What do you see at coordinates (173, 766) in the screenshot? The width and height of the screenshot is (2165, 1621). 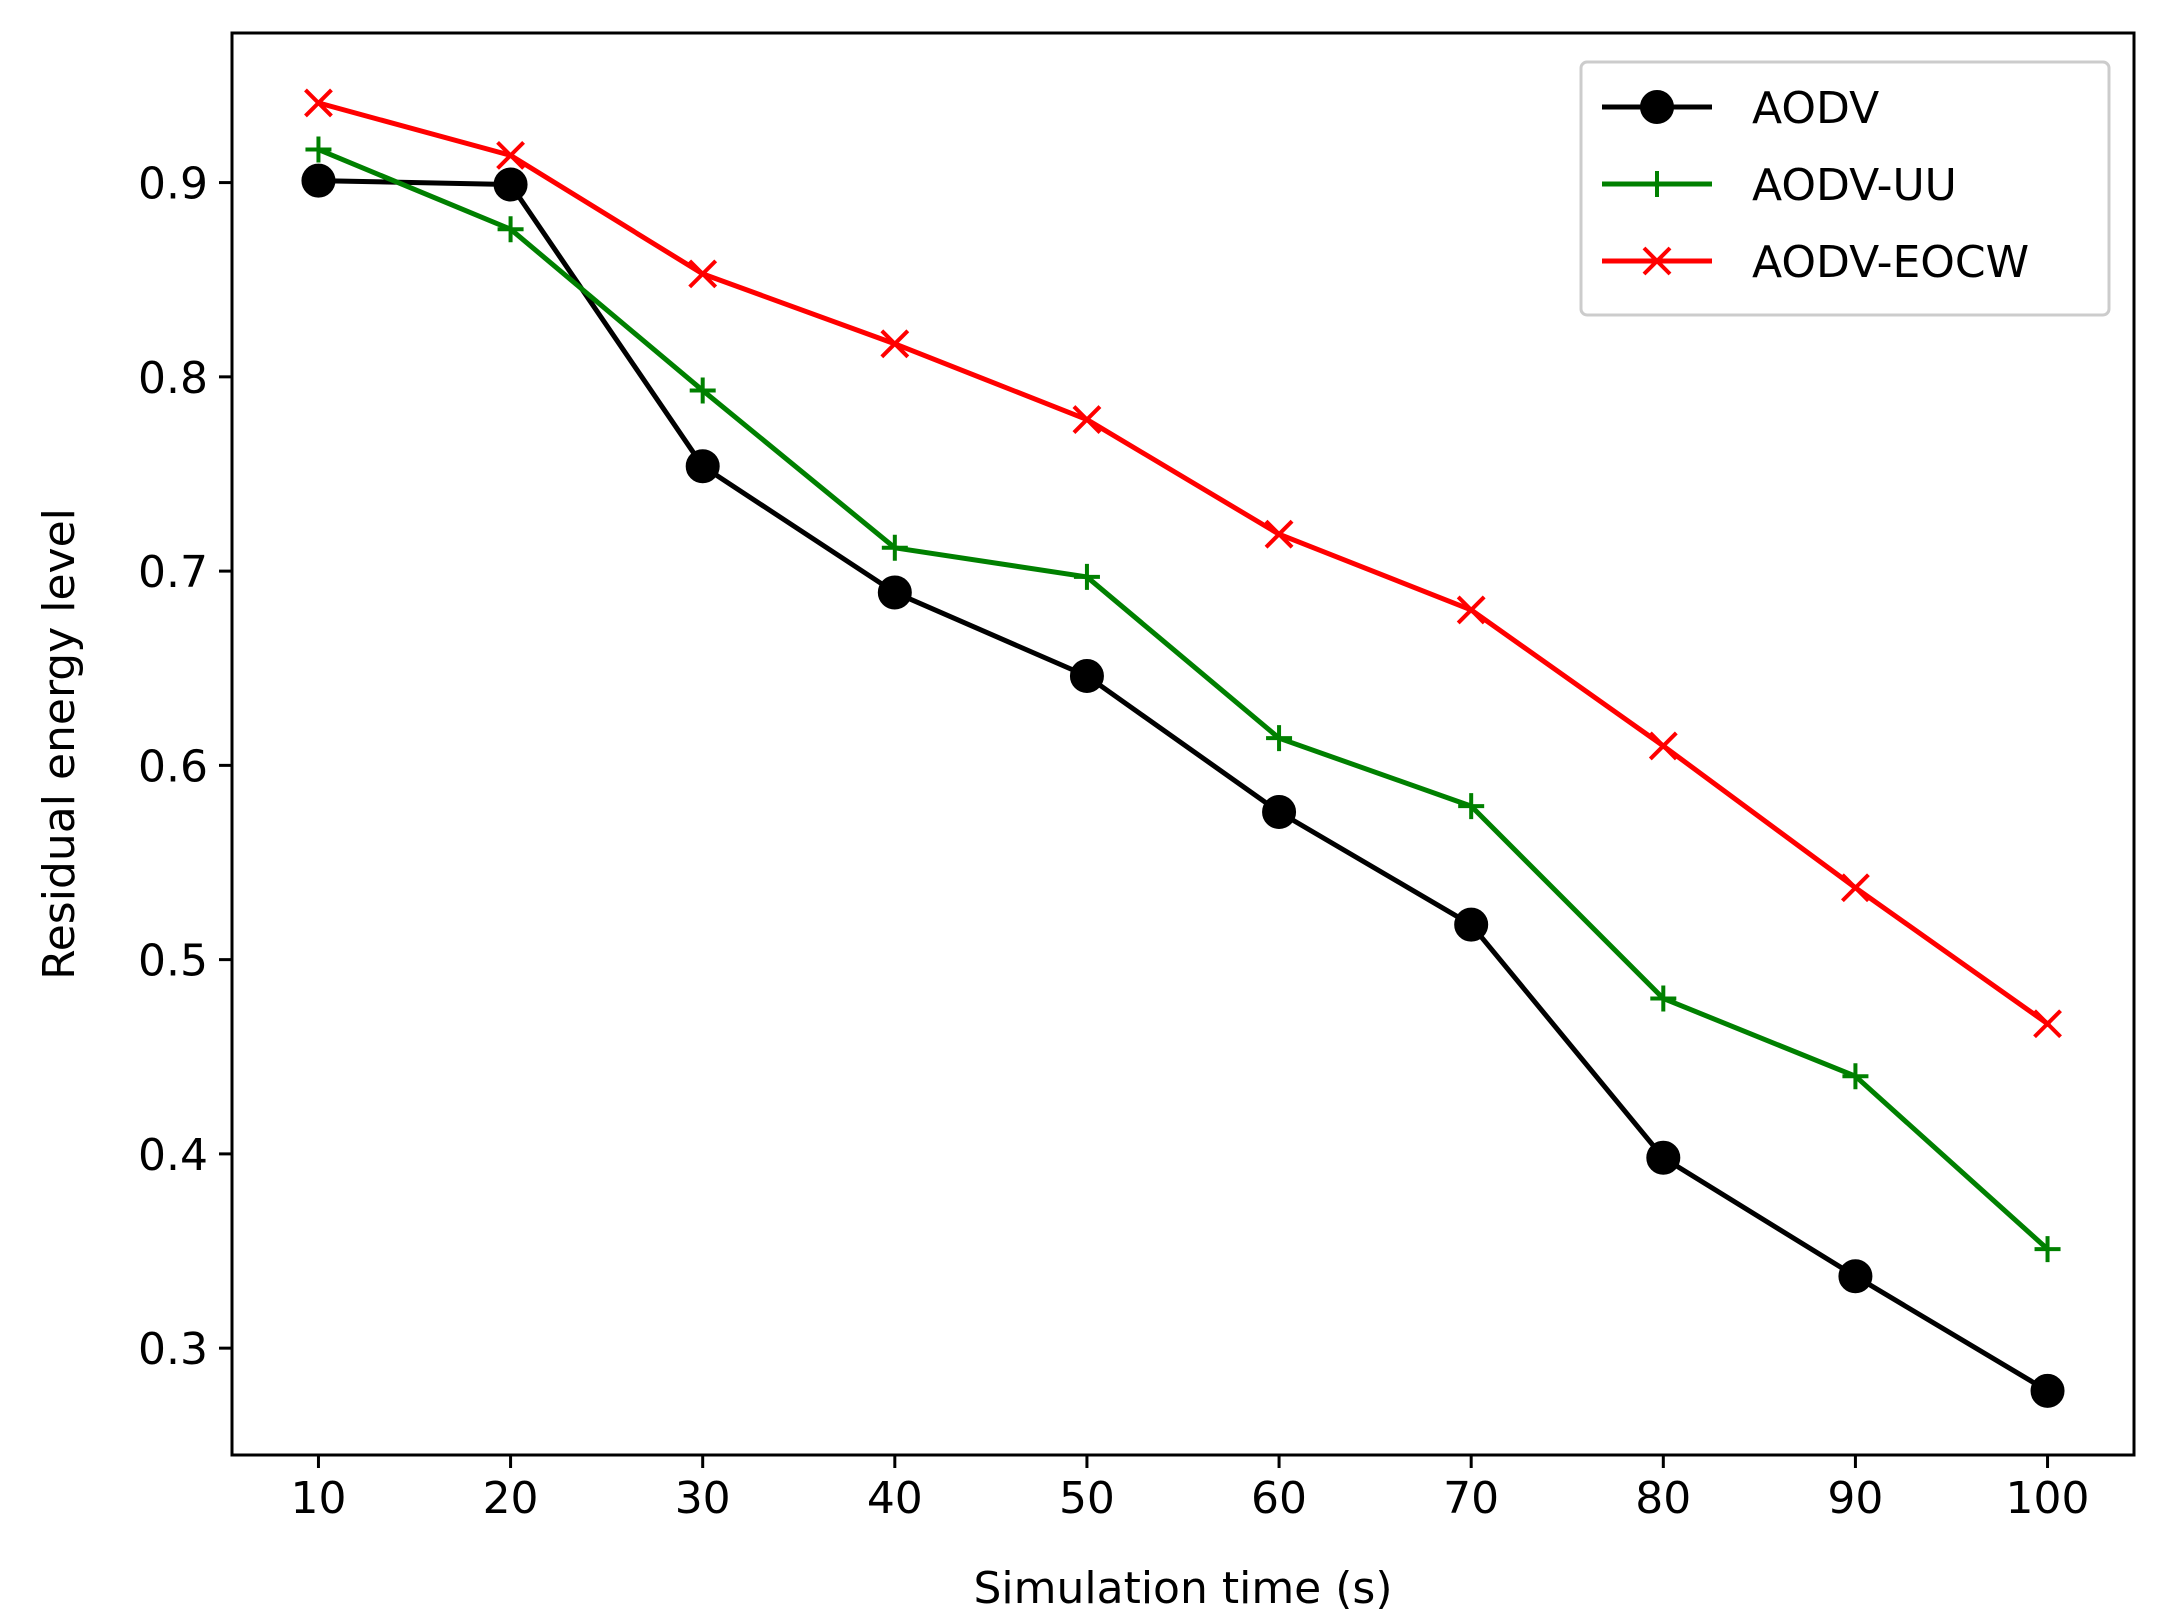 I see `y-tick-label: 0.6` at bounding box center [173, 766].